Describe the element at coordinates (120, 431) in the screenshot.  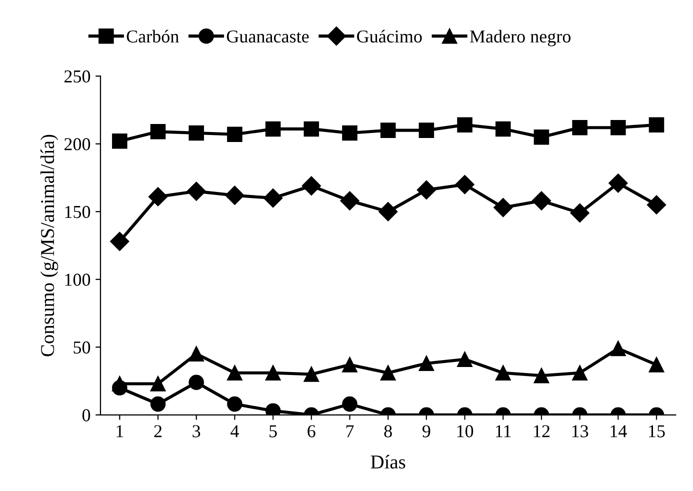
I see `x-tick-label: 1` at that location.